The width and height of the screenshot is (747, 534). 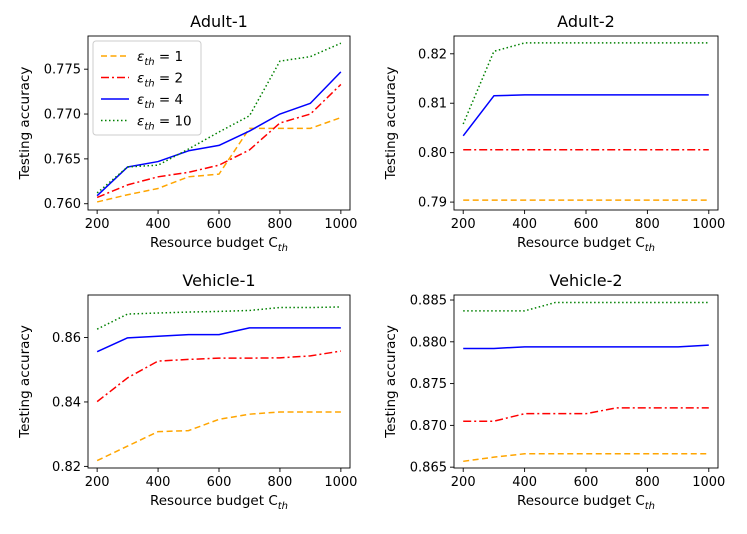 I want to click on y-tick-label: 0.770, so click(x=62, y=115).